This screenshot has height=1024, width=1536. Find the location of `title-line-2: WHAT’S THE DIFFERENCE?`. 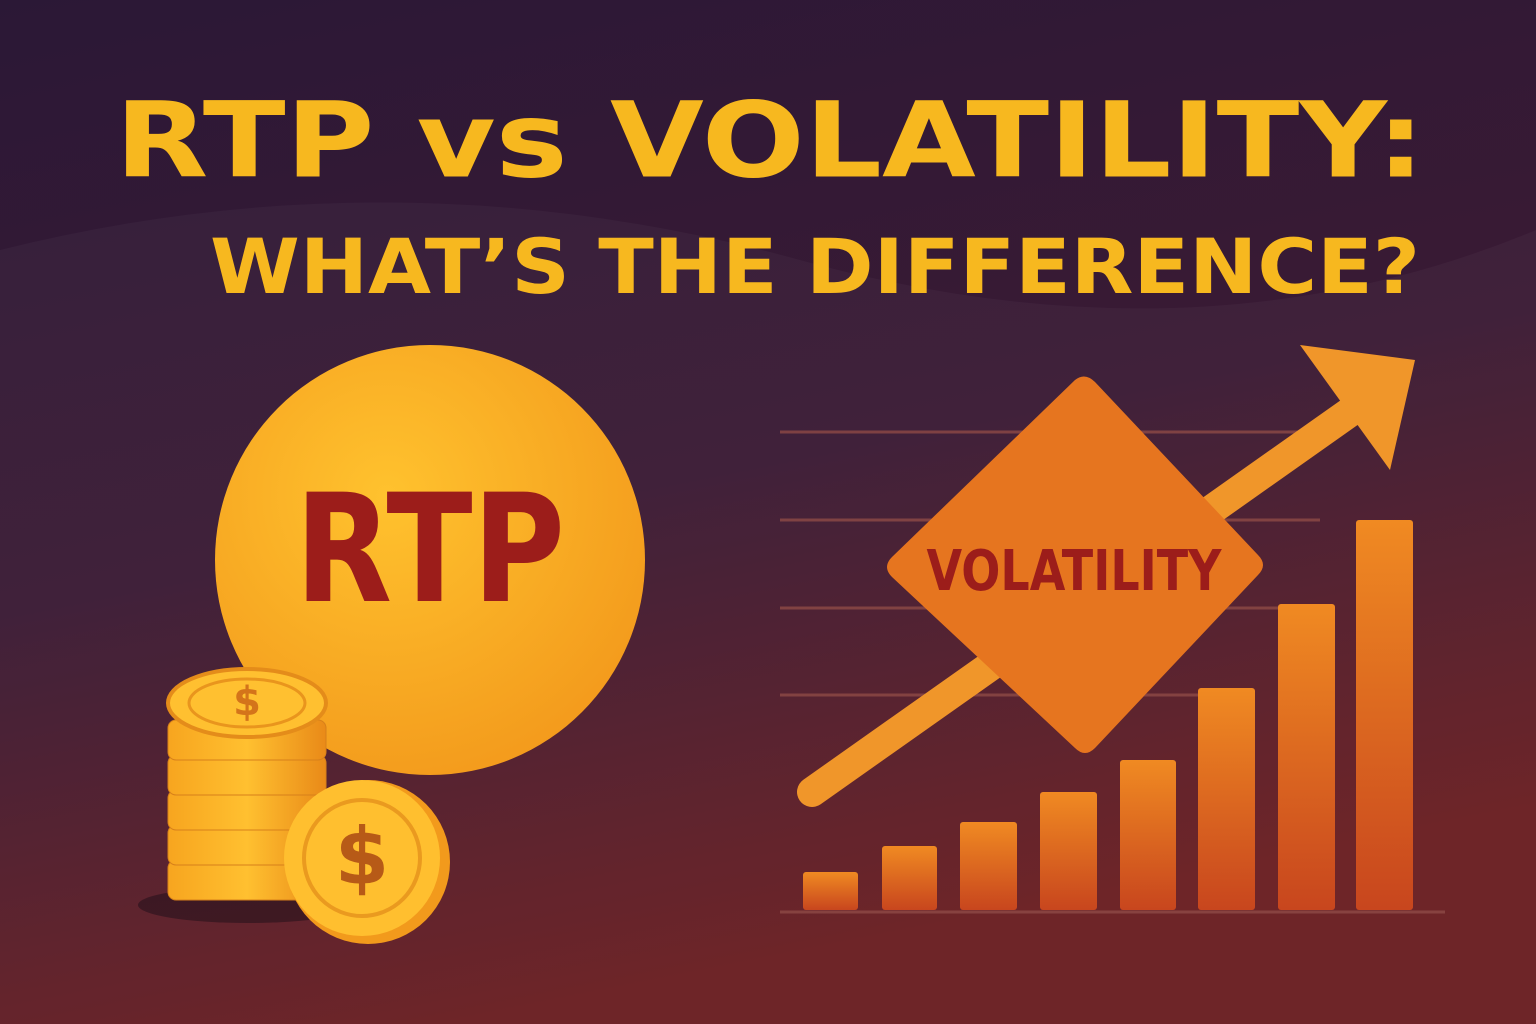

title-line-2: WHAT’S THE DIFFERENCE? is located at coordinates (815, 266).